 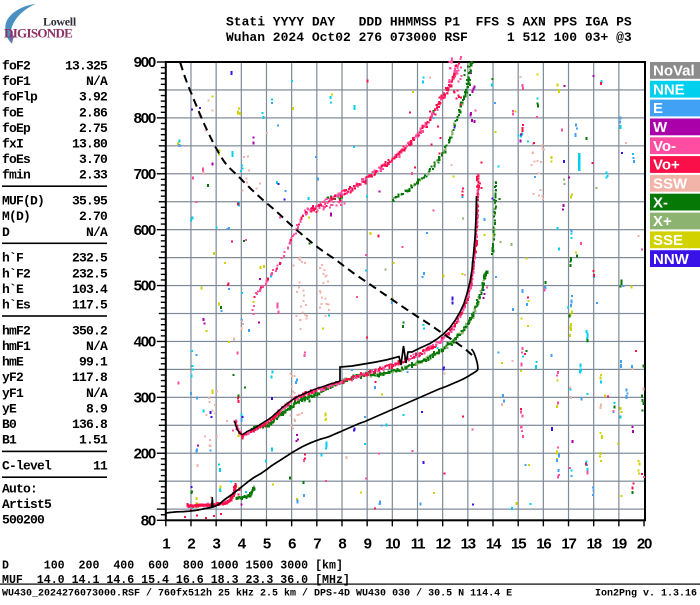 I want to click on svg-text: 80, so click(x=148, y=520).